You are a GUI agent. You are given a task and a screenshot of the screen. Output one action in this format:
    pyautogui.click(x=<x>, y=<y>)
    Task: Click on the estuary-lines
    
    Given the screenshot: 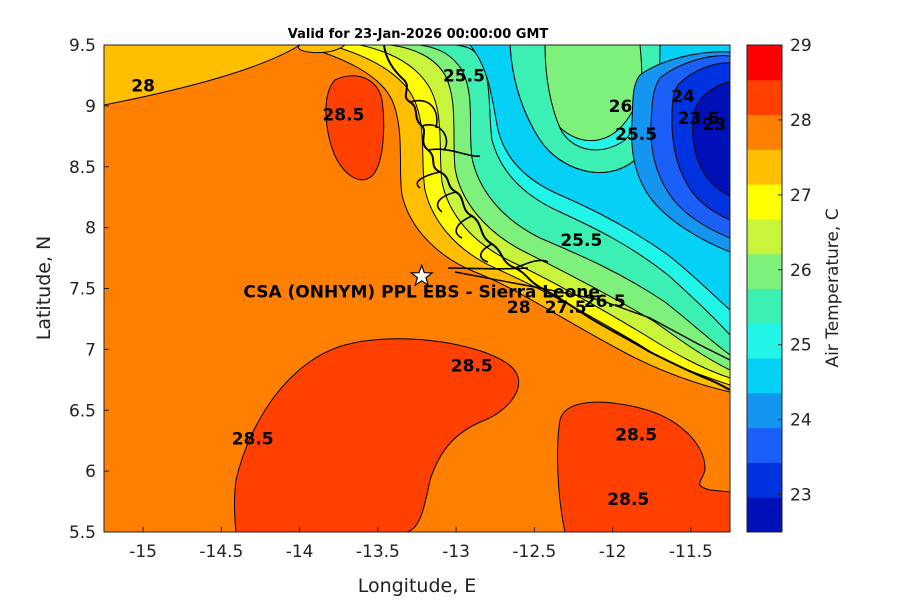 What is the action you would take?
    pyautogui.click(x=479, y=184)
    